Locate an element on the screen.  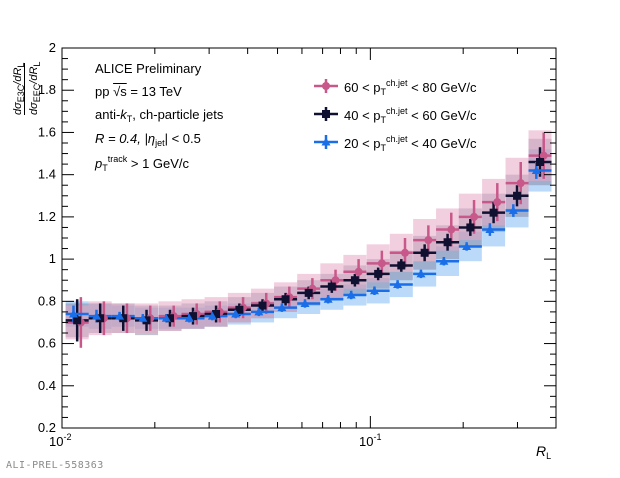
y-tick-label: 1.2 is located at coordinates (47, 216).